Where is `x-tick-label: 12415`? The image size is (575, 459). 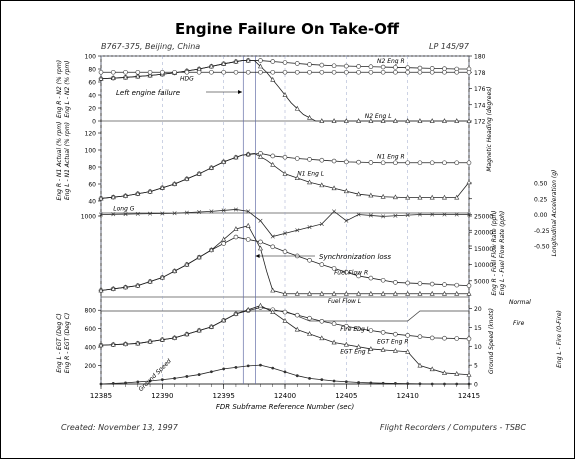 x-tick-label: 12415 is located at coordinates (469, 396).